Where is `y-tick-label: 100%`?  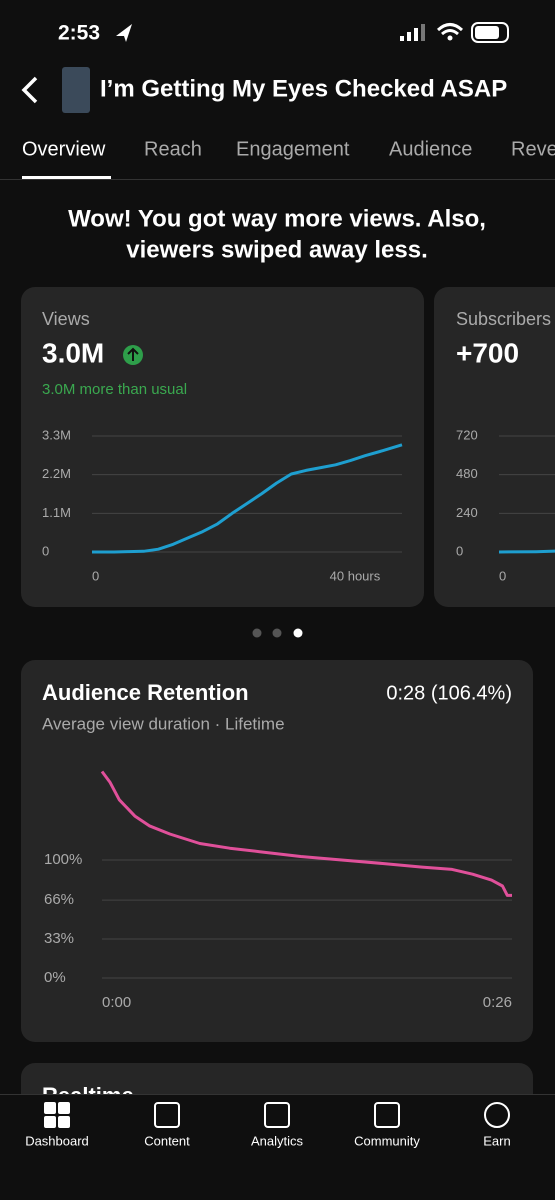
y-tick-label: 100% is located at coordinates (63, 859).